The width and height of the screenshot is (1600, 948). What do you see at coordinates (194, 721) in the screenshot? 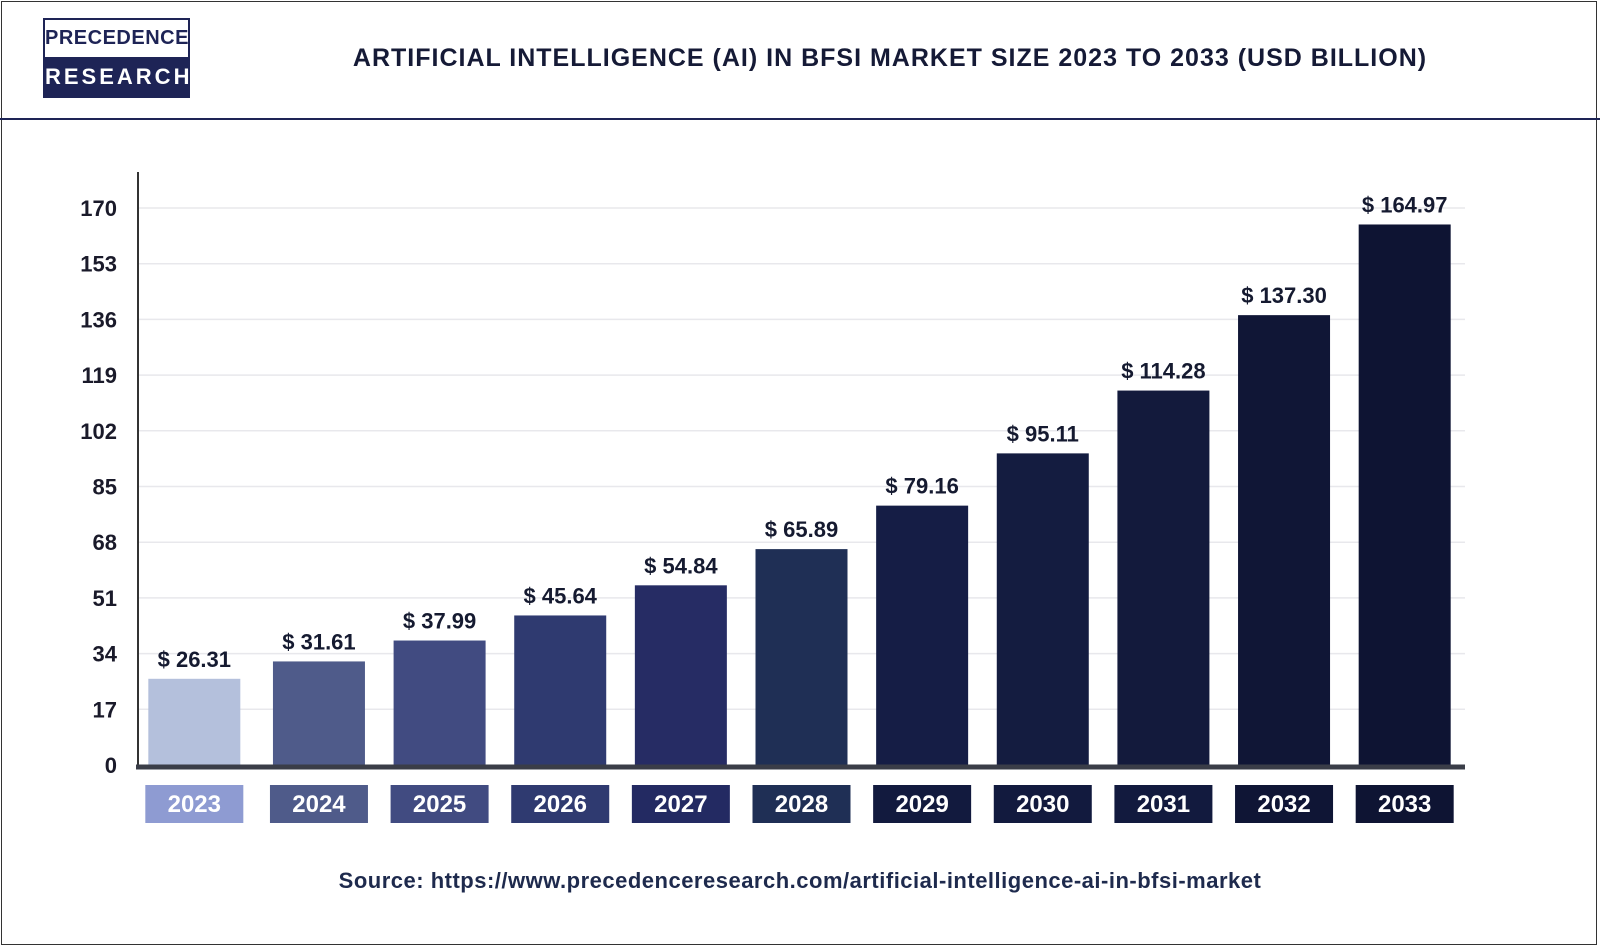
I see `bar-2023` at bounding box center [194, 721].